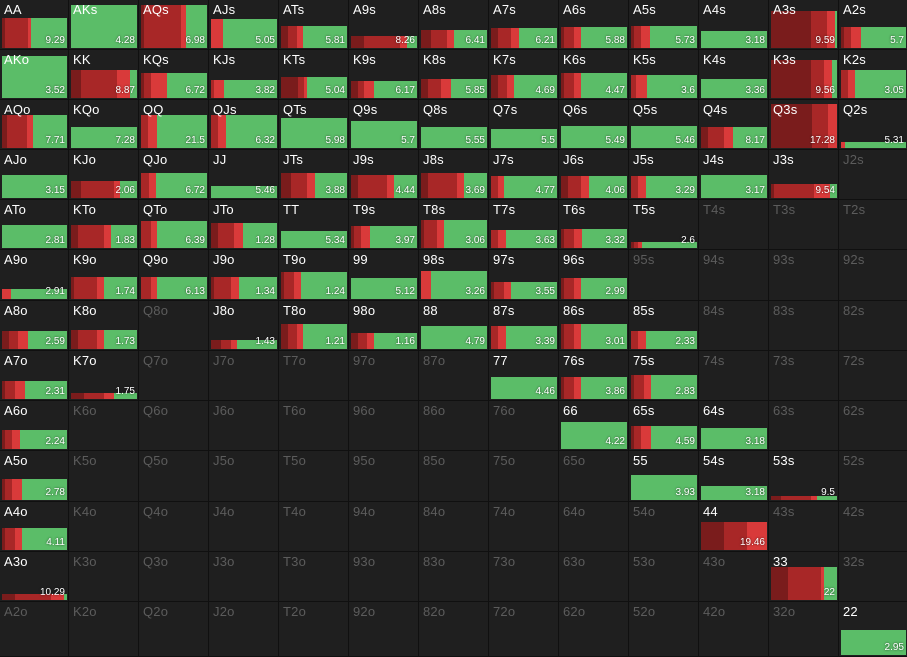  Describe the element at coordinates (594, 426) in the screenshot. I see `hand-cell-66: 66 4.22` at that location.